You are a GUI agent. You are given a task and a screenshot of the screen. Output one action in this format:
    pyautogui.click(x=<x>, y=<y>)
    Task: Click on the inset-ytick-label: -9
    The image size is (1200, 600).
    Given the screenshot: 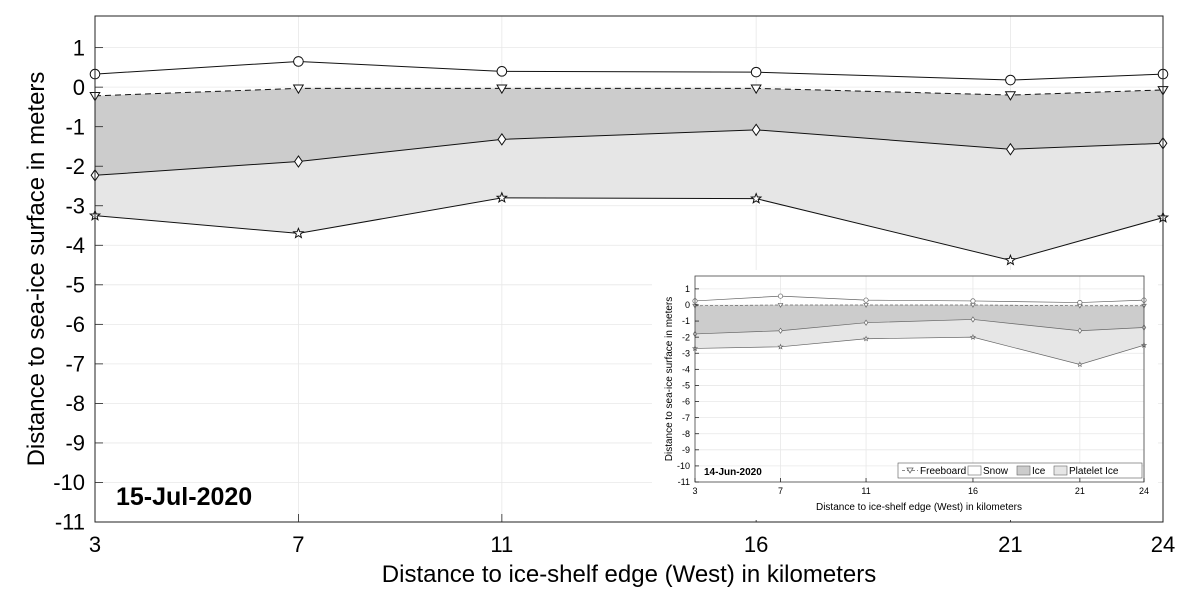 What is the action you would take?
    pyautogui.click(x=686, y=450)
    